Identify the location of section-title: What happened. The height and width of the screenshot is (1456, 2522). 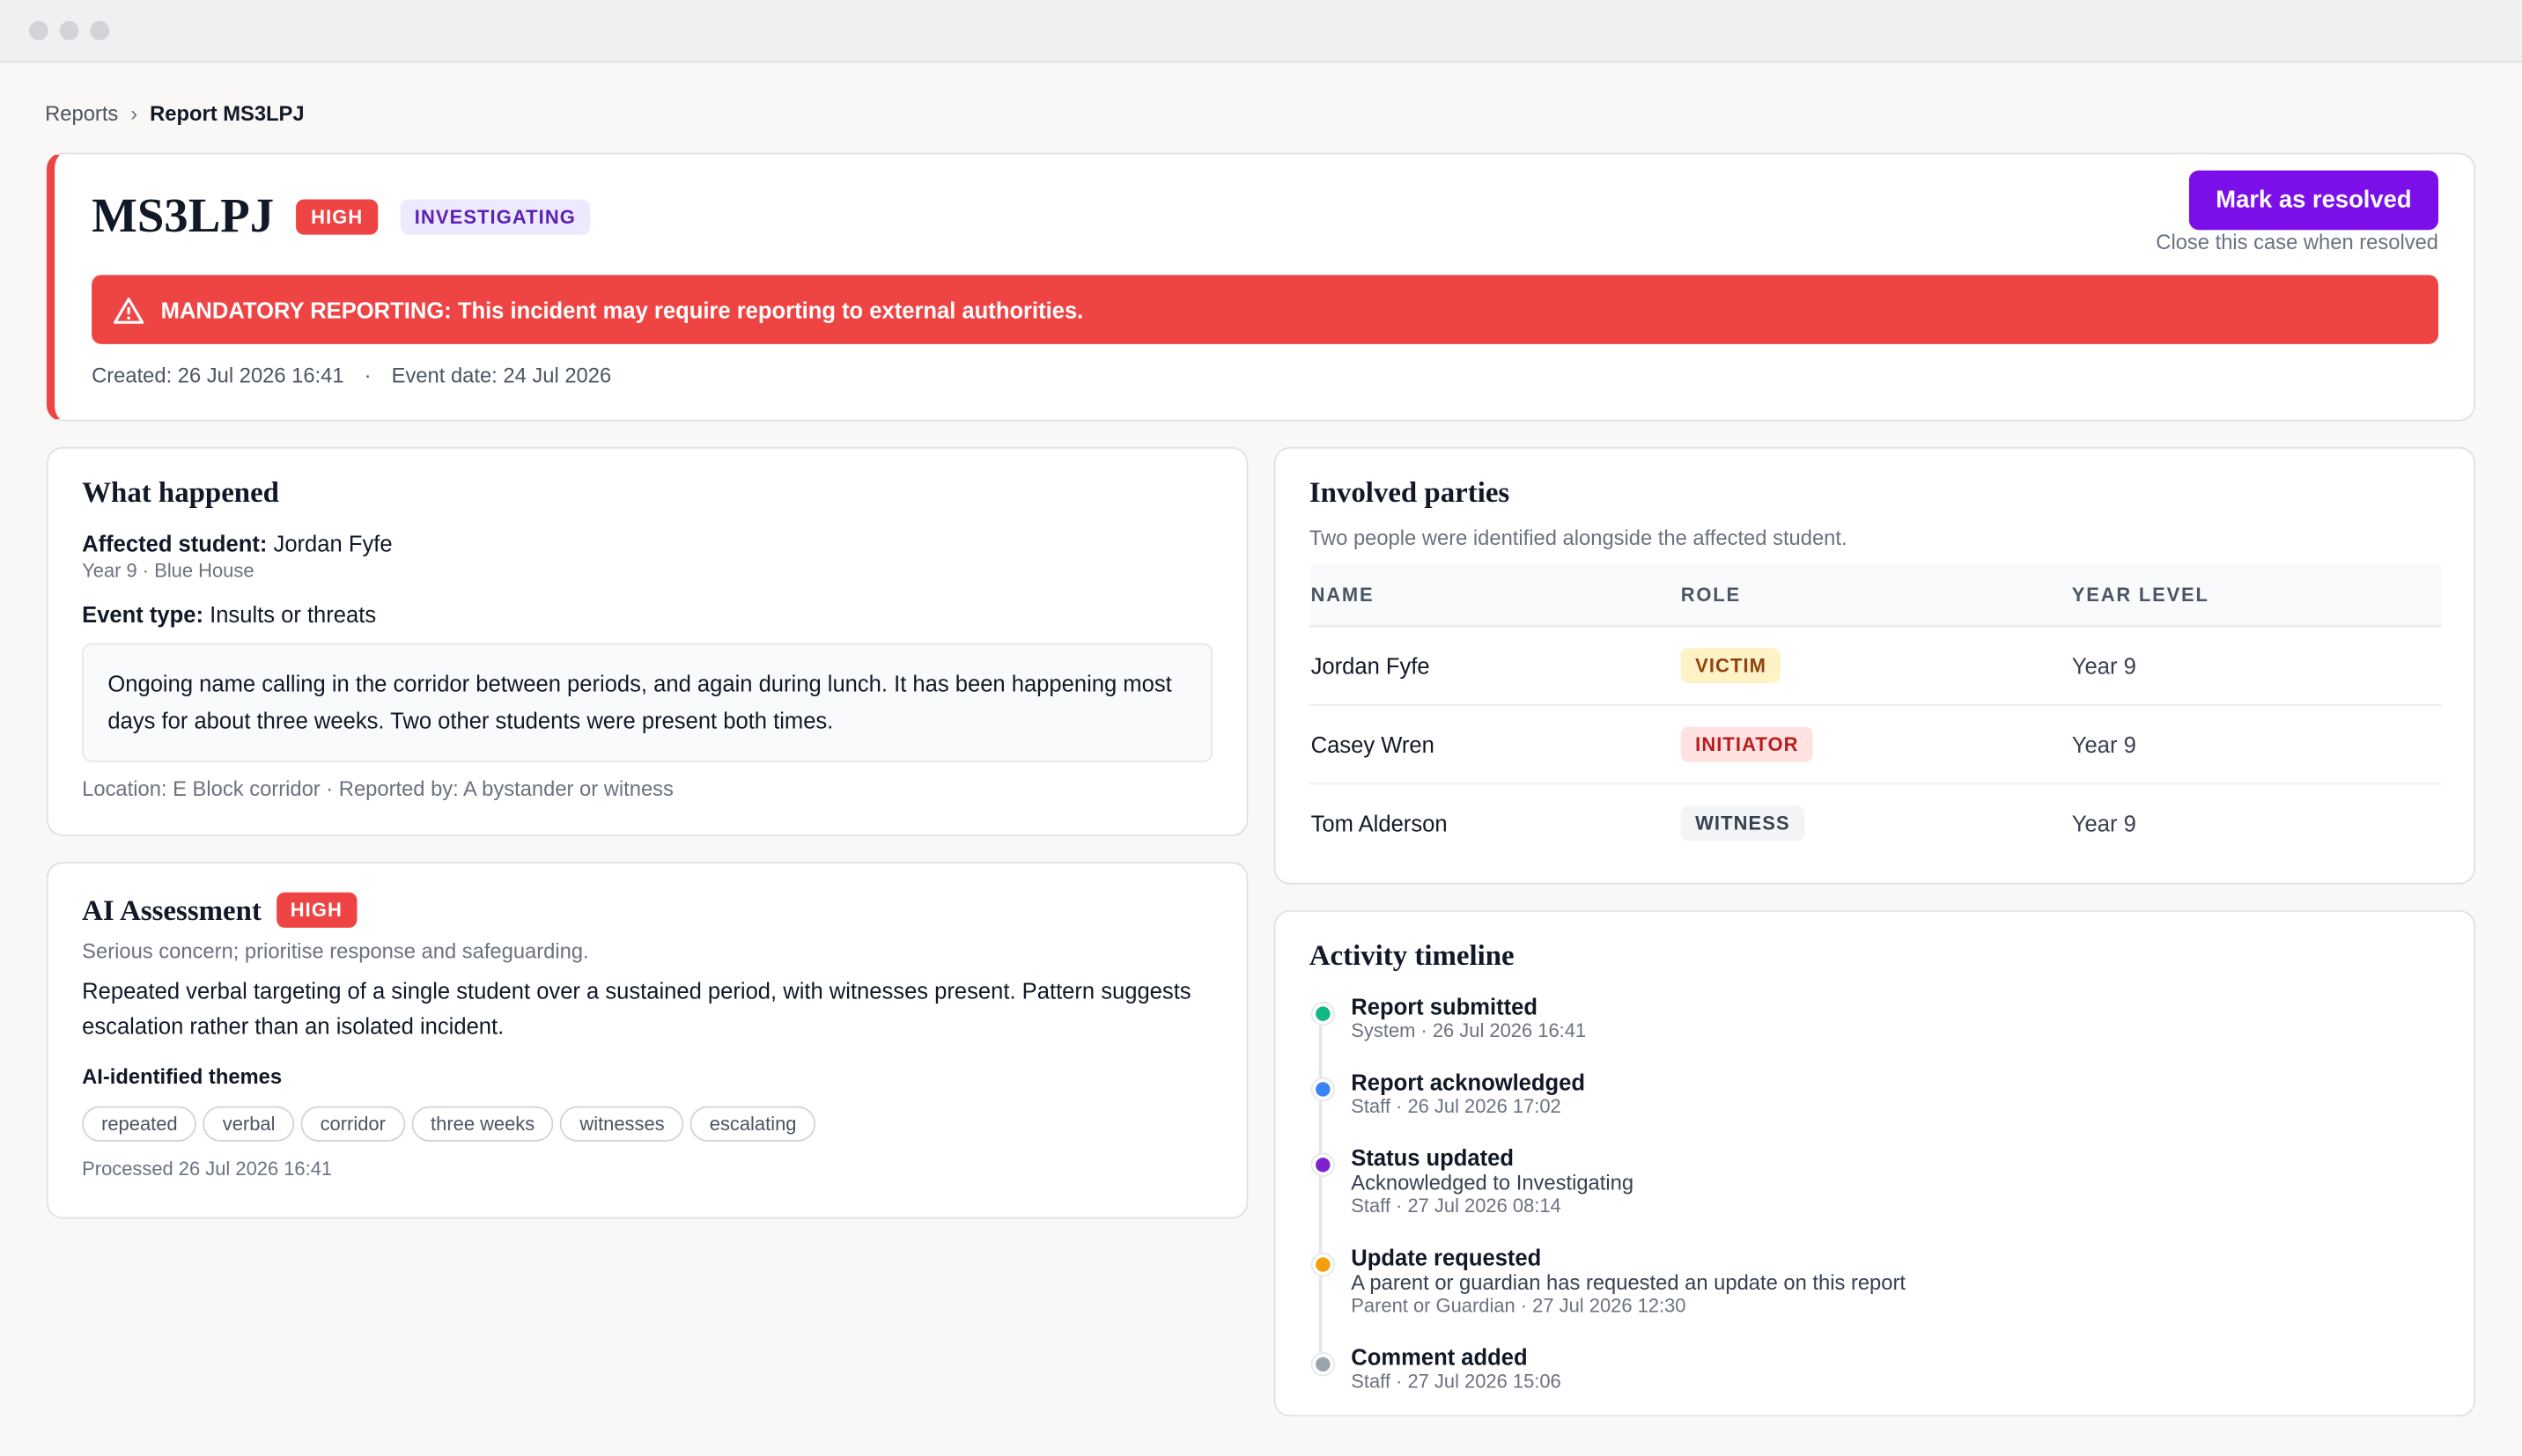
(180, 492).